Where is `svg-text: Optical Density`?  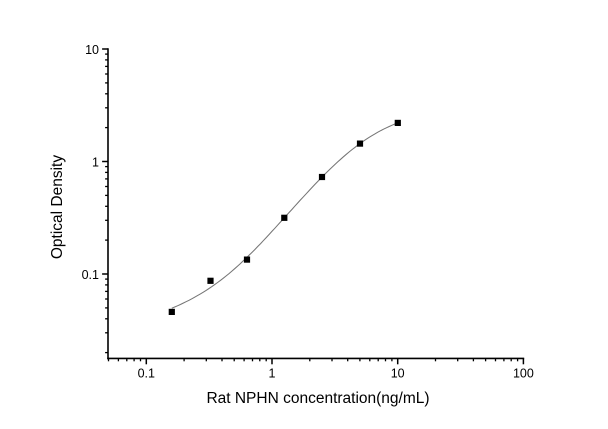
svg-text: Optical Density is located at coordinates (57, 207).